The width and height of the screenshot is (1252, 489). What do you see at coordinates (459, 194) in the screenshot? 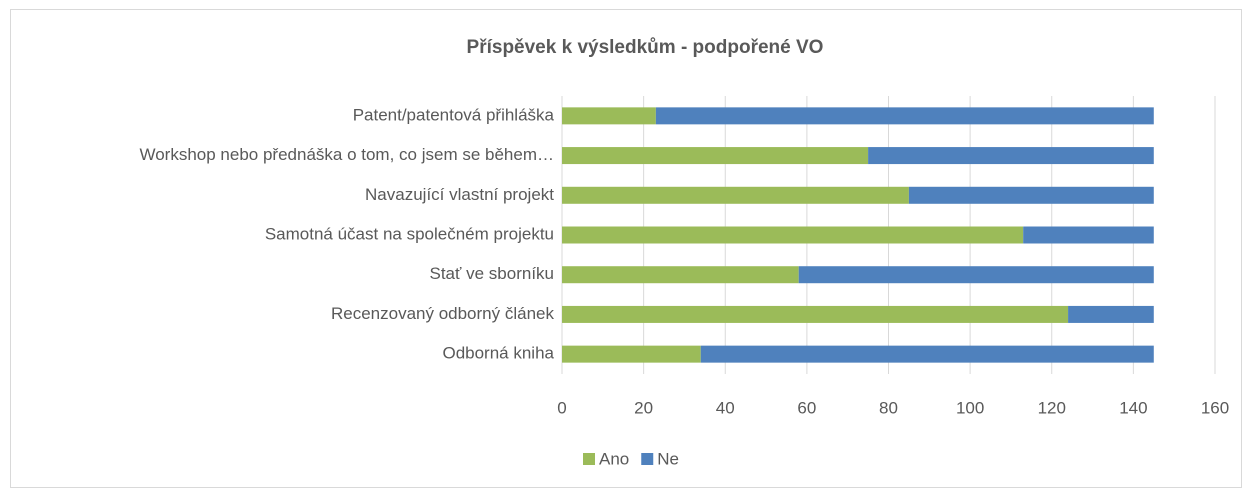
I see `y-tick-label: Navazující vlastní projekt` at bounding box center [459, 194].